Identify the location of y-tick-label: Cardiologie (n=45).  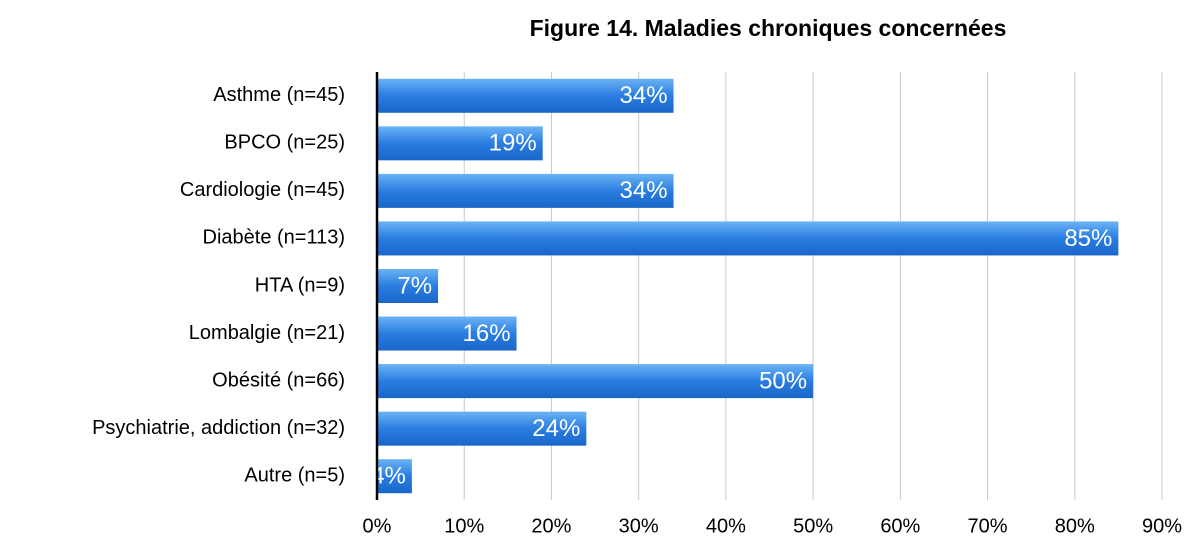
(262, 190).